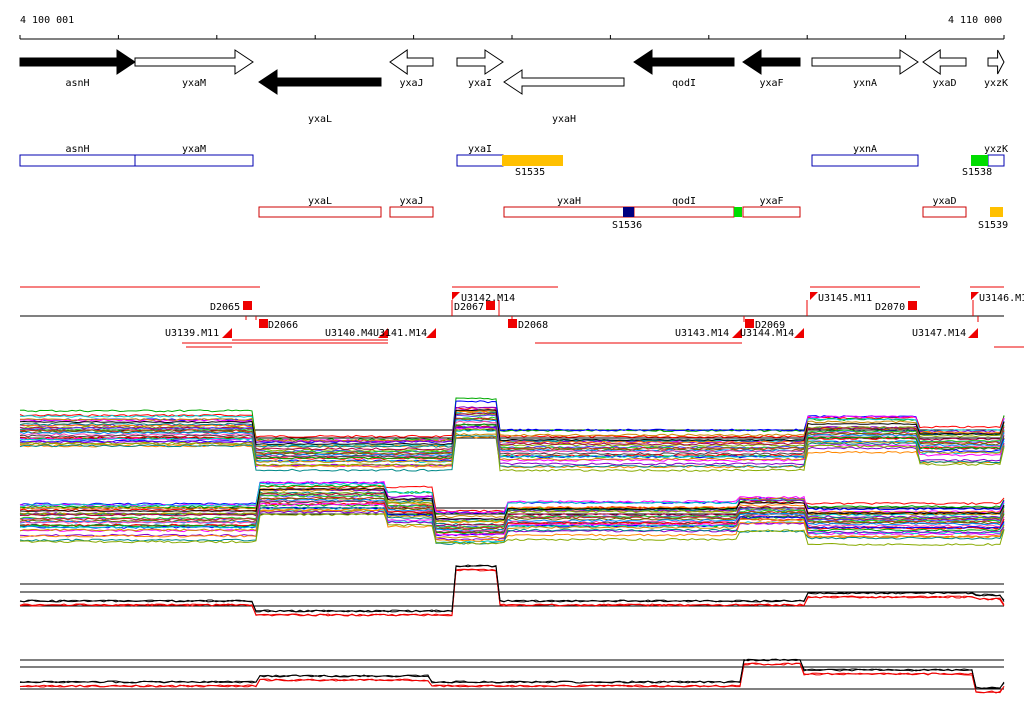  I want to click on gene-arrow-yxna, so click(865, 62).